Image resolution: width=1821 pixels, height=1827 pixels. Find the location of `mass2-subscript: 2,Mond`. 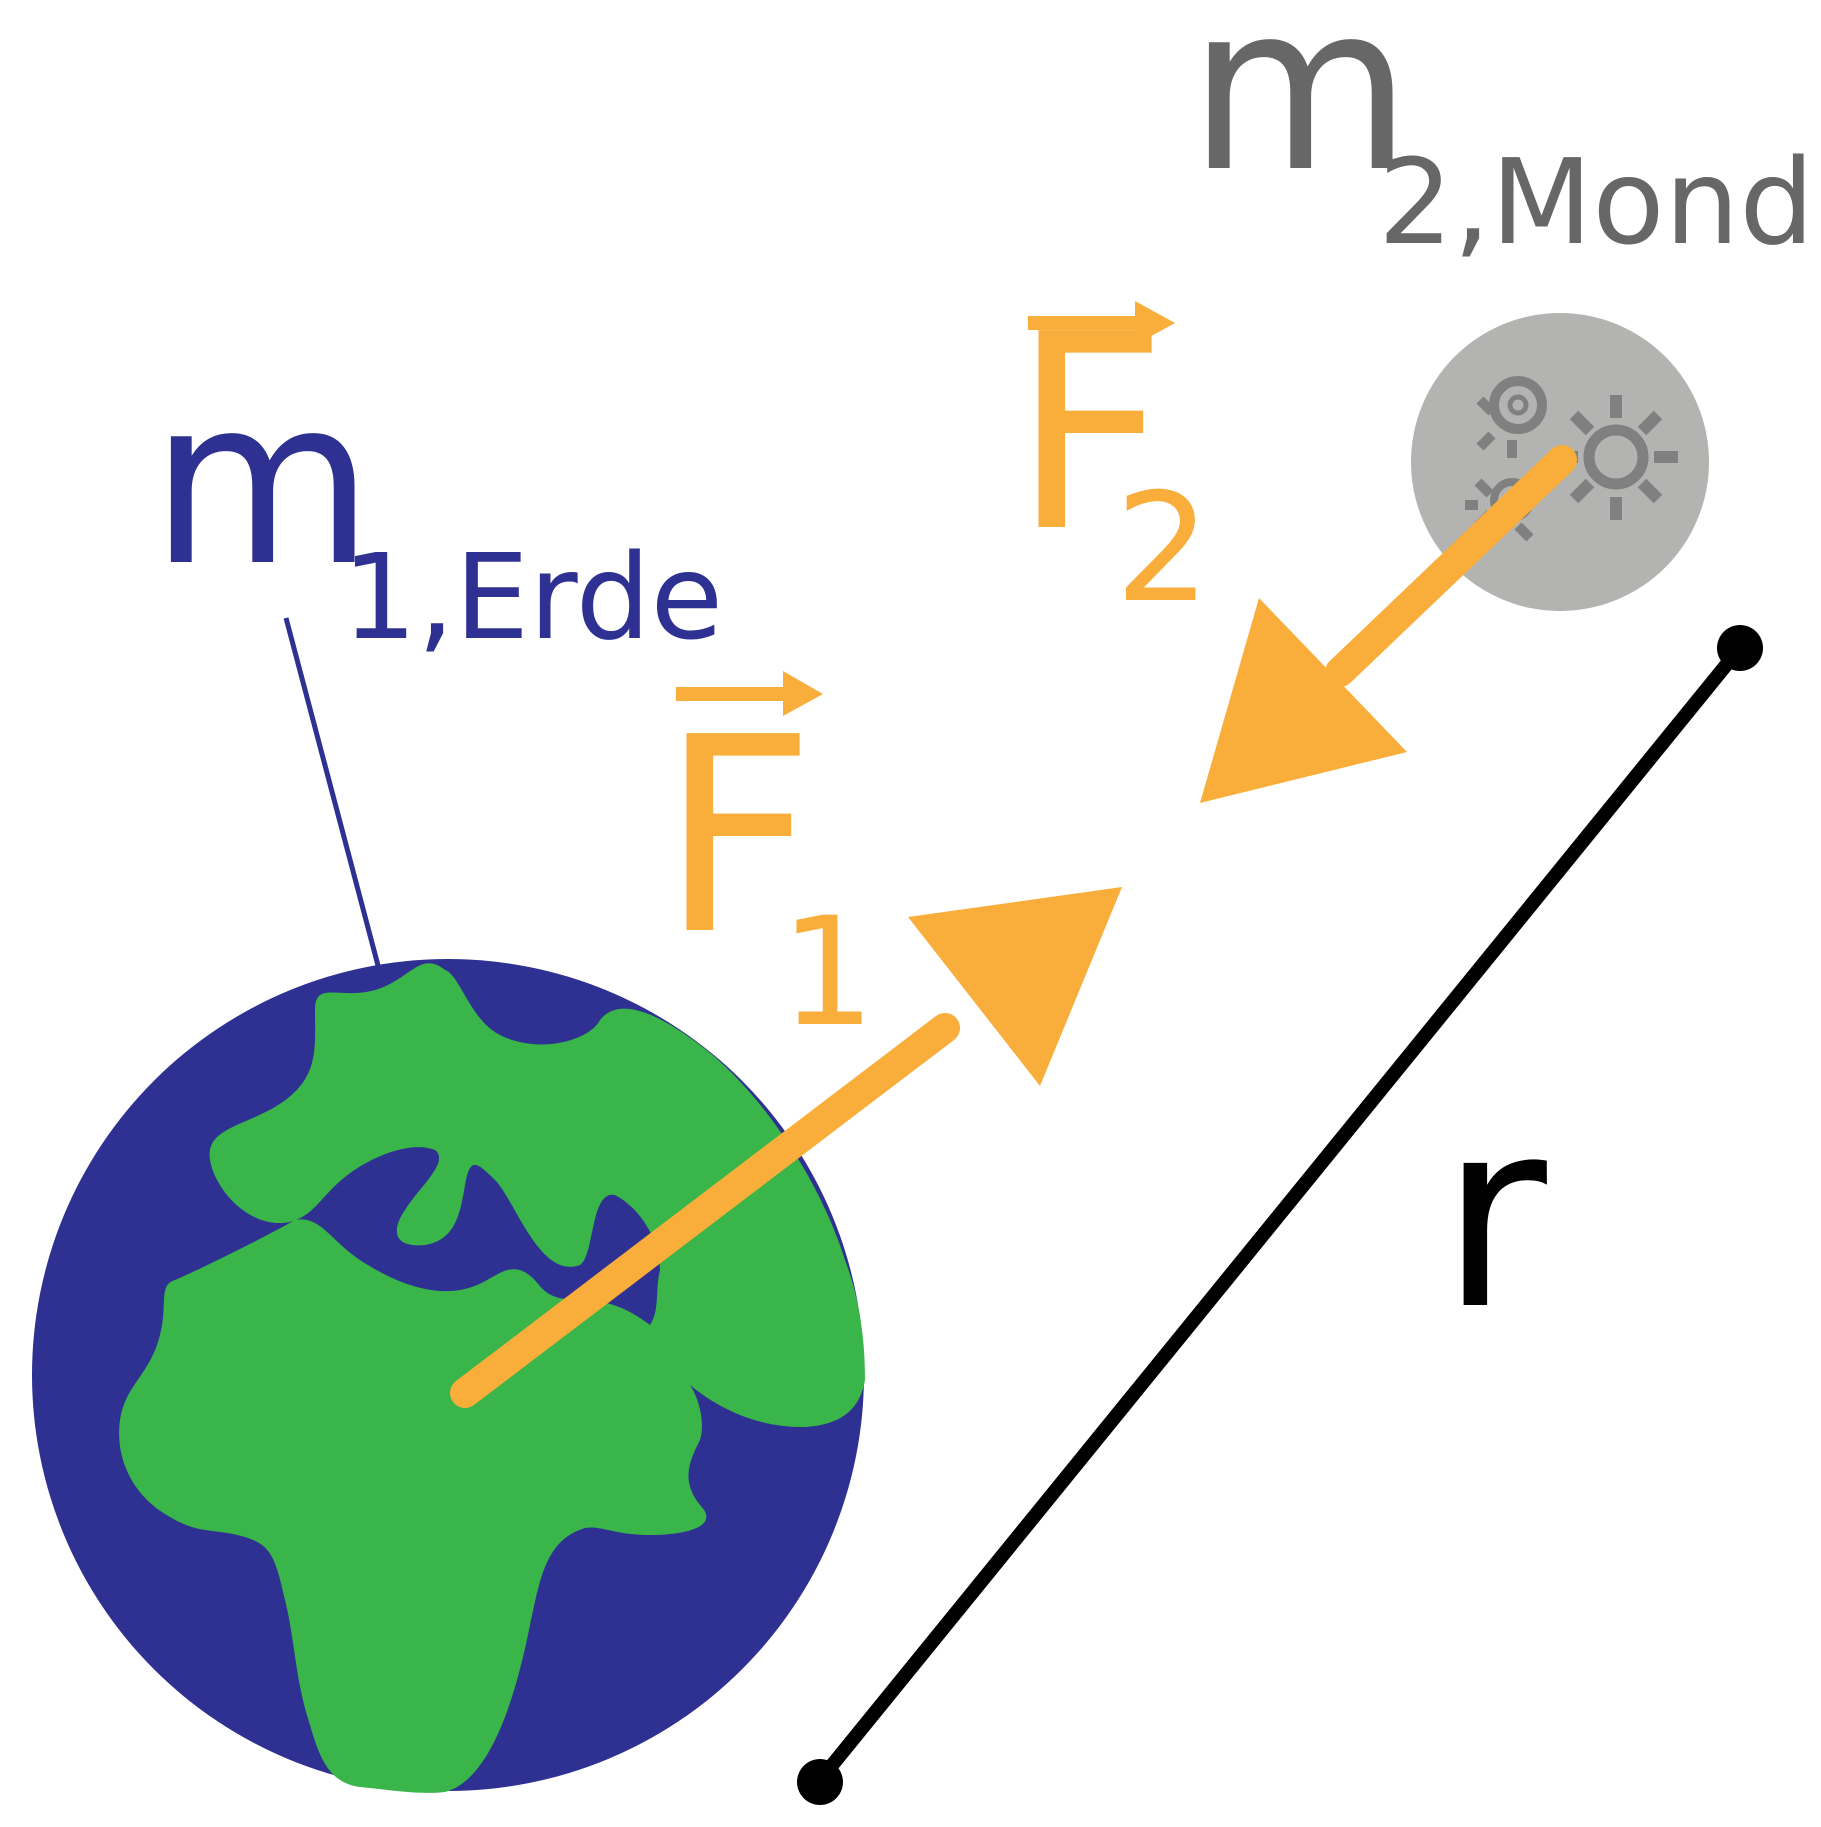

mass2-subscript: 2,Mond is located at coordinates (1596, 202).